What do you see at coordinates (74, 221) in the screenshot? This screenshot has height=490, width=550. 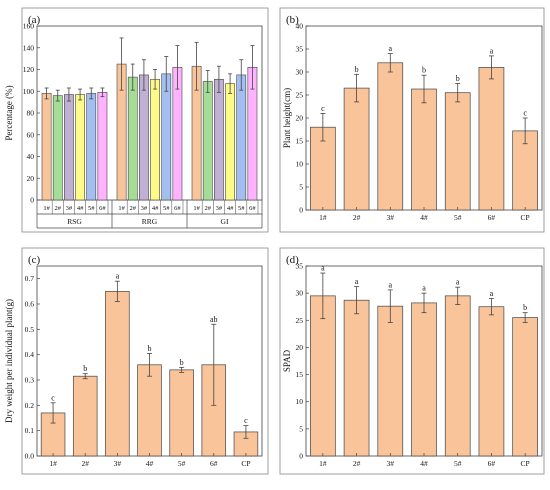 I see `group-label: RSG` at bounding box center [74, 221].